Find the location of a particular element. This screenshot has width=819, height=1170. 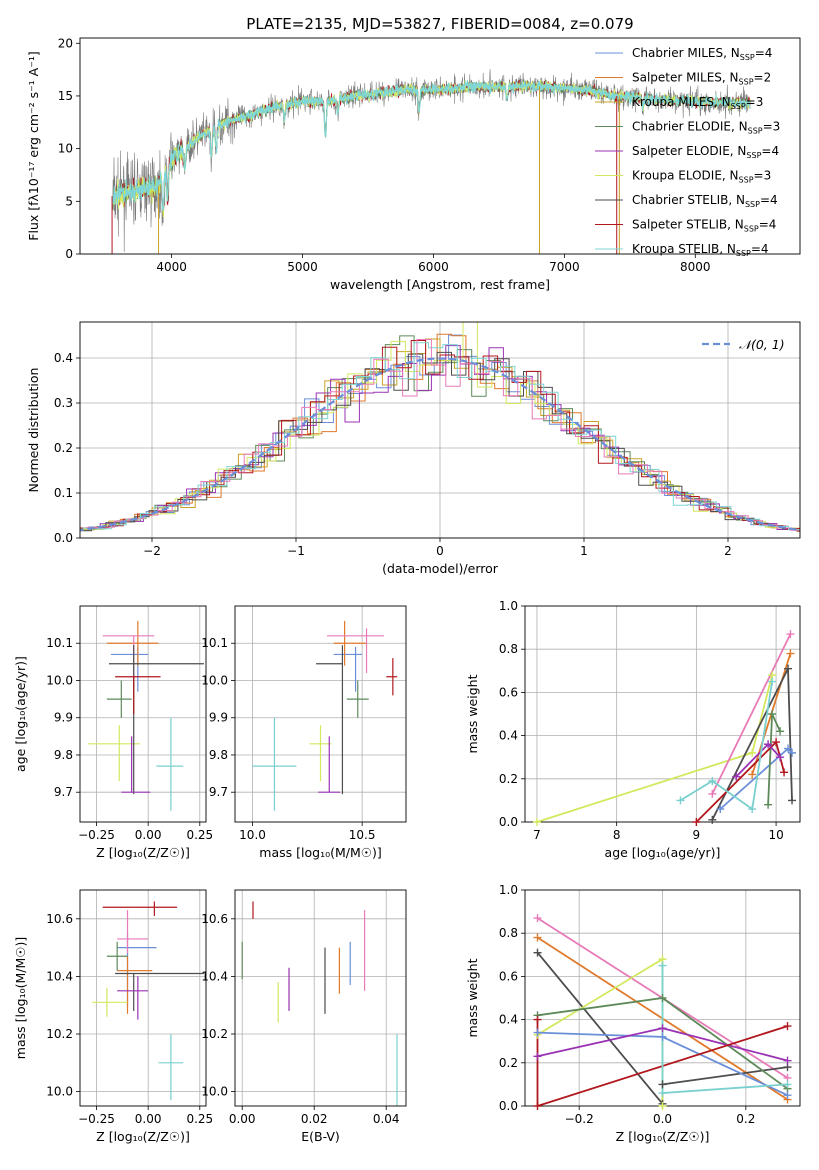

axes-frame is located at coordinates (143, 998).